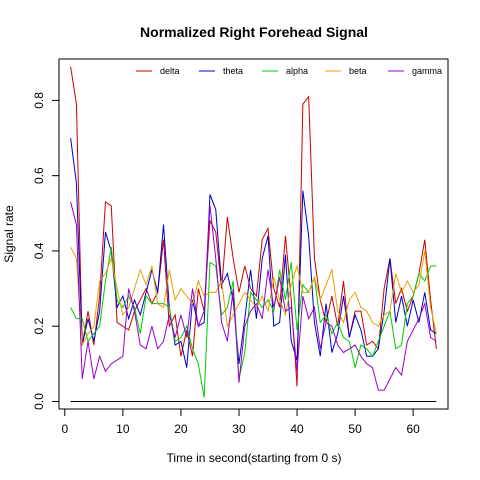 Image resolution: width=480 pixels, height=480 pixels. What do you see at coordinates (64, 429) in the screenshot?
I see `x-tick-label: 0` at bounding box center [64, 429].